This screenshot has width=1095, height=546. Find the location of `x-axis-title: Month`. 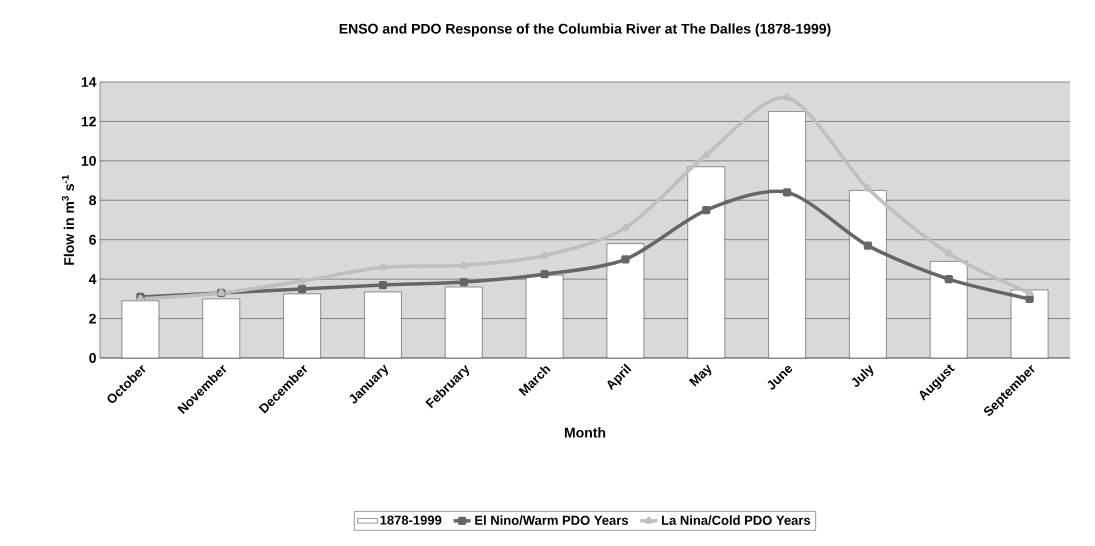

x-axis-title: Month is located at coordinates (585, 432).